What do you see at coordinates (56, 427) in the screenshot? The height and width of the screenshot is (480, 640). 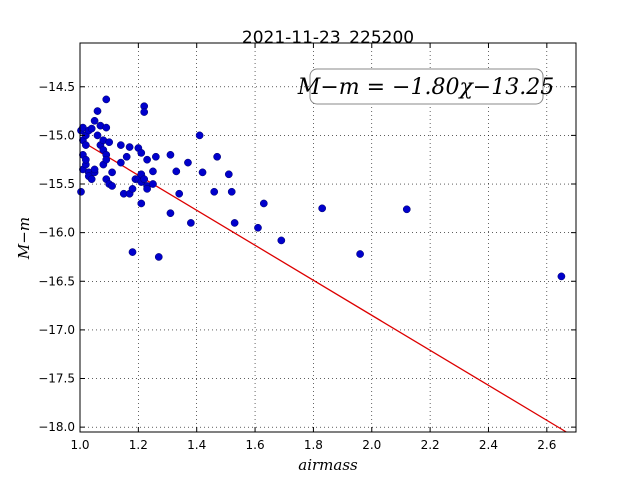 I see `y-tick-label: −18.0` at bounding box center [56, 427].